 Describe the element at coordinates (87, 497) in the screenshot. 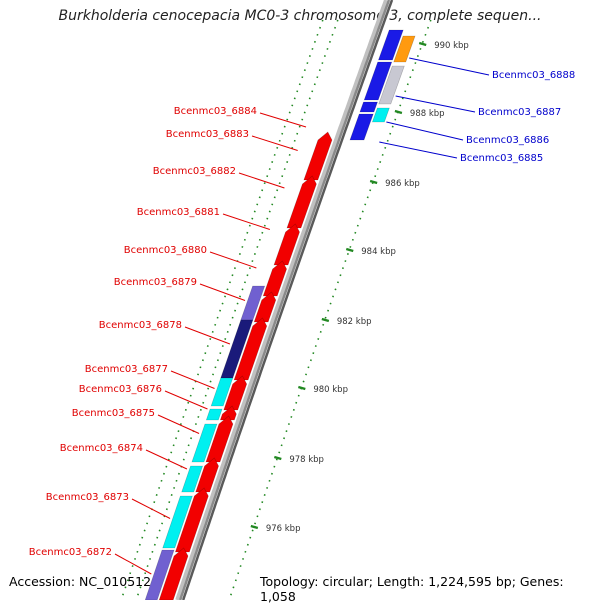

I see `forward-gene-label: Bcenmc03_6873` at that location.